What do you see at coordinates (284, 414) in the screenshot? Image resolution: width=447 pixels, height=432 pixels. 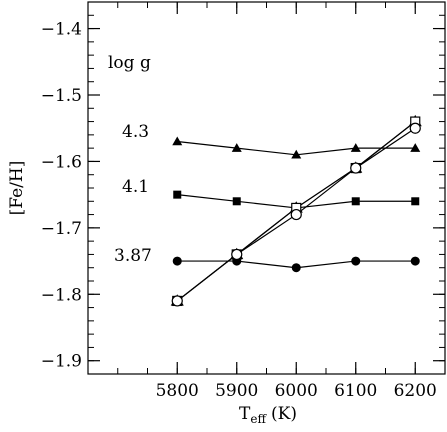 I see `x-axis-label-unit: (K)` at bounding box center [284, 414].